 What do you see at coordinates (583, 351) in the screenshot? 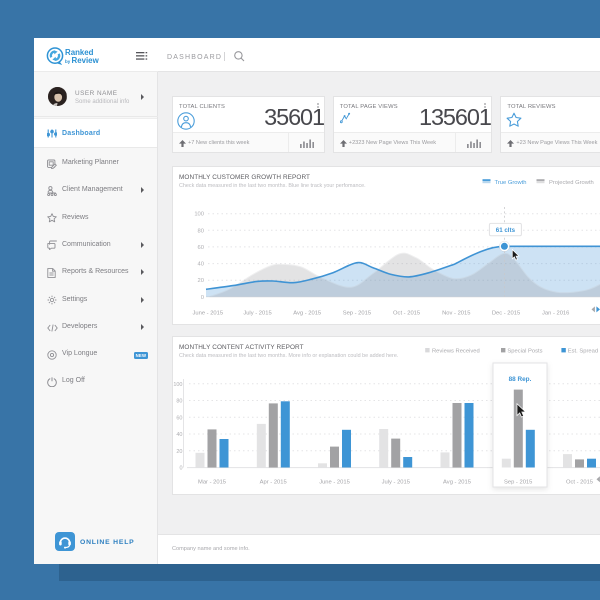
I see `svg-text: Est. Spread` at bounding box center [583, 351].